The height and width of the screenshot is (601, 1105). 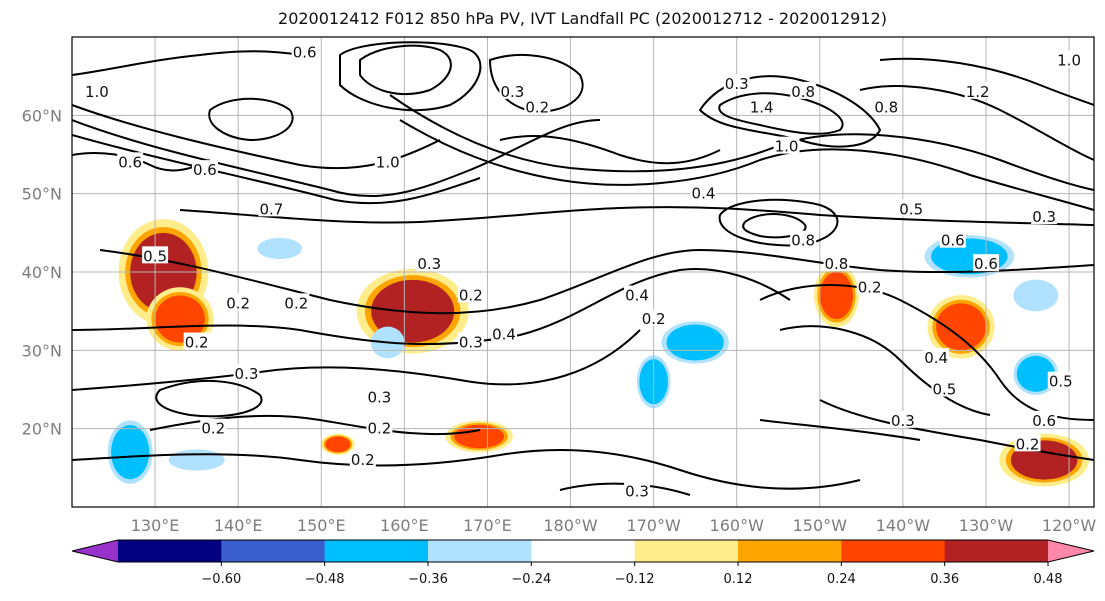 What do you see at coordinates (978, 92) in the screenshot?
I see `contour-label: 1.2` at bounding box center [978, 92].